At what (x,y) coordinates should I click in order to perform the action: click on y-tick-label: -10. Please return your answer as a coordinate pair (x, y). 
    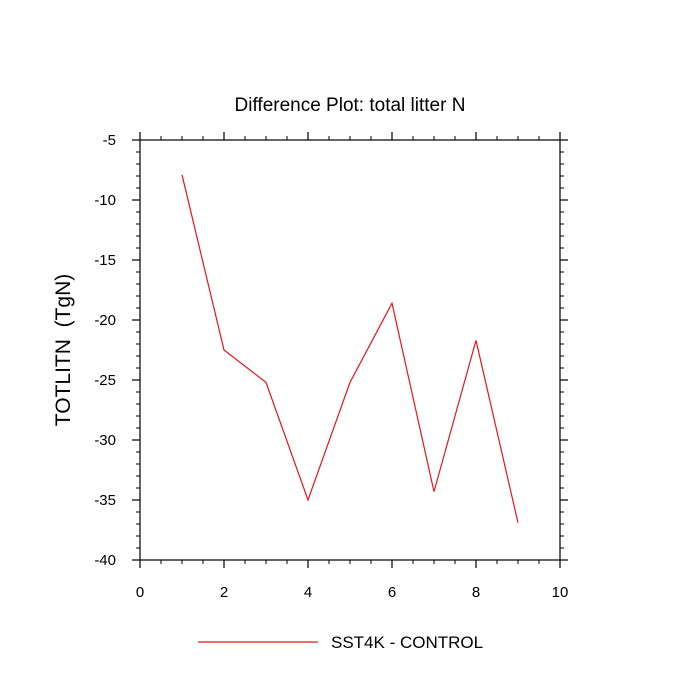
    Looking at the image, I should click on (105, 200).